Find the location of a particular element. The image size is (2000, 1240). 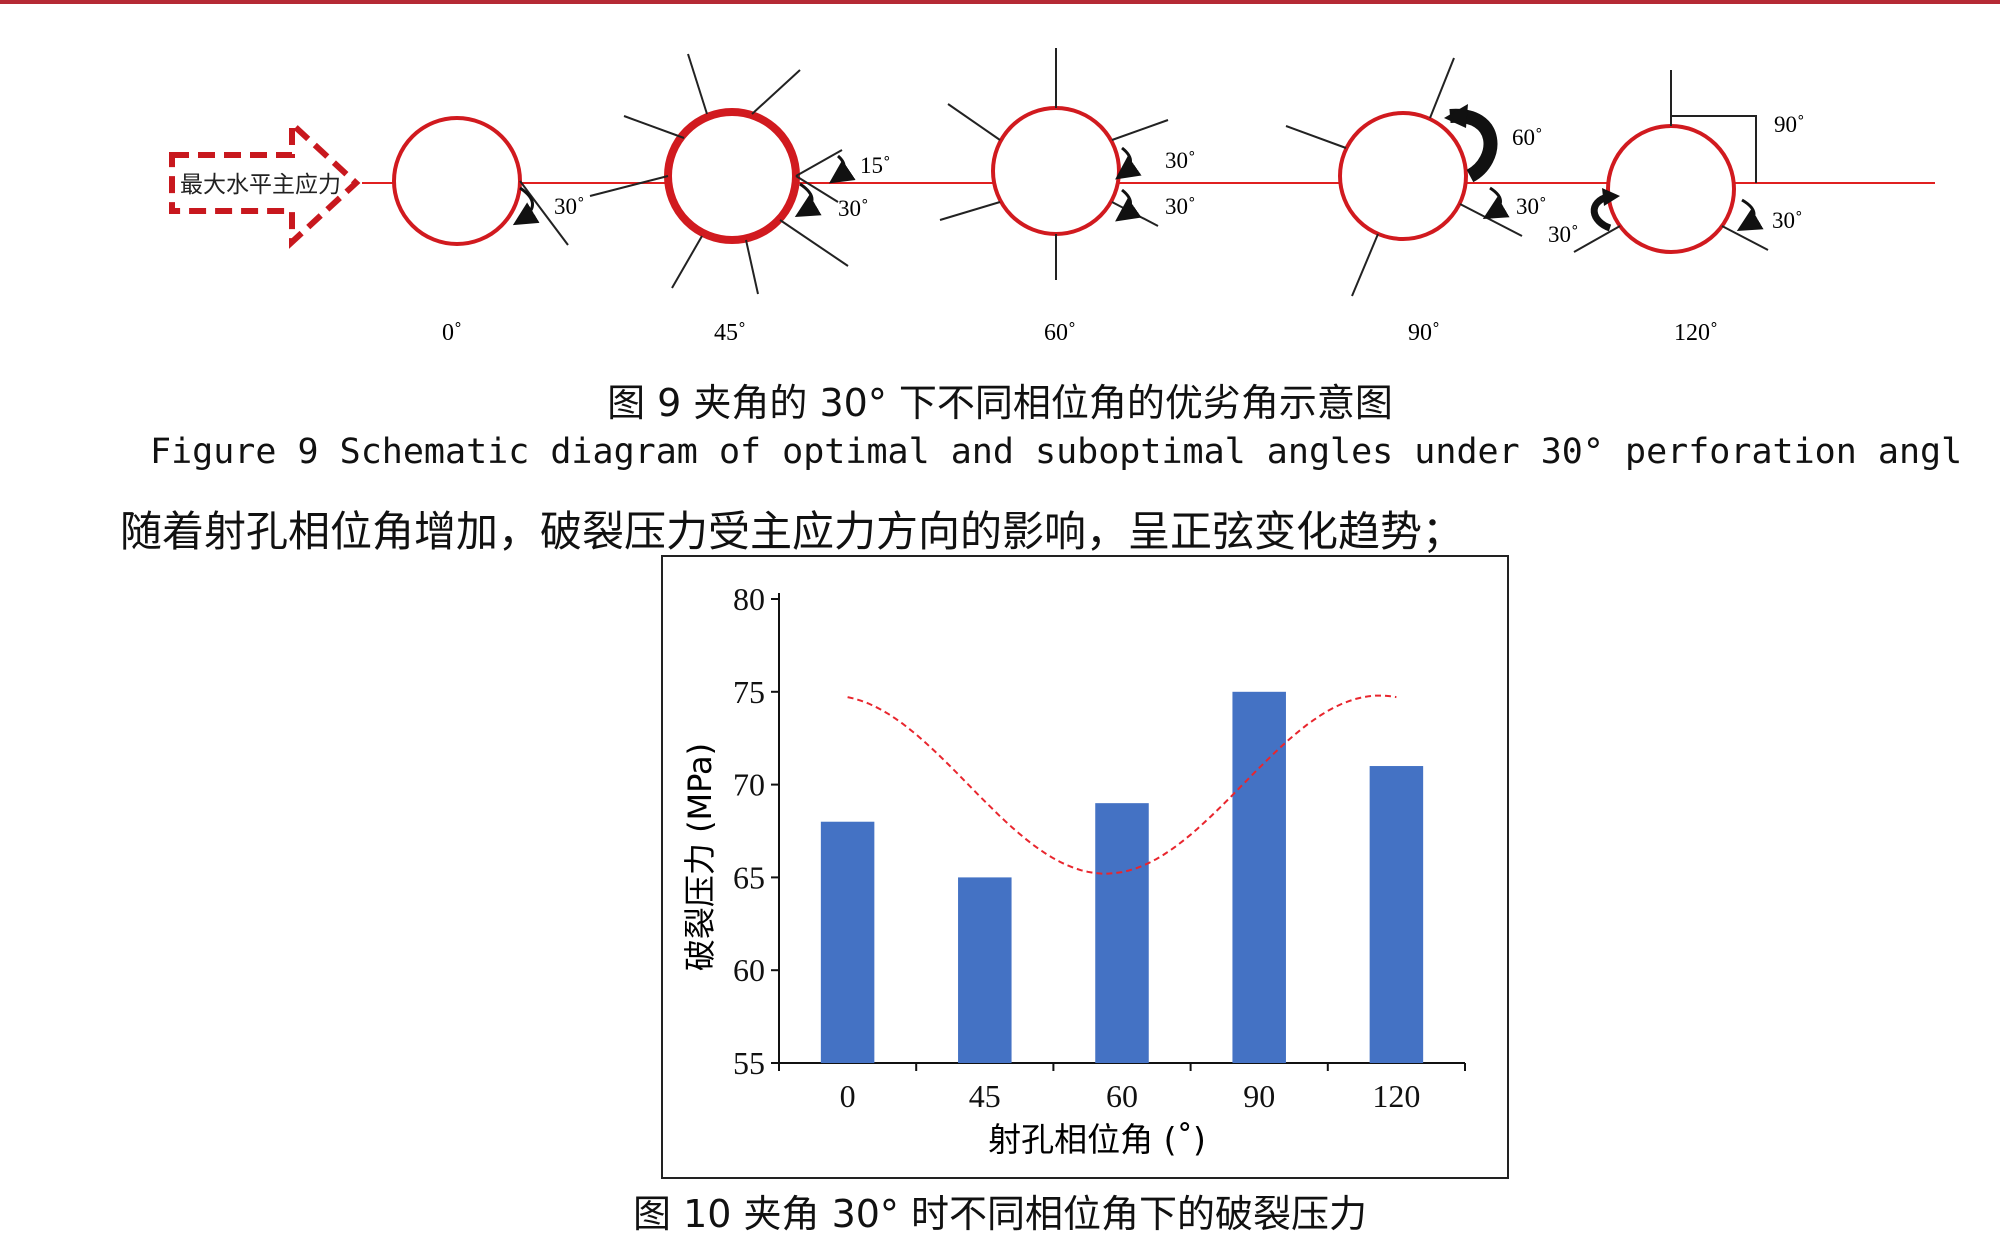

well-phase-45: 15˚ 30˚ is located at coordinates (740, 174).